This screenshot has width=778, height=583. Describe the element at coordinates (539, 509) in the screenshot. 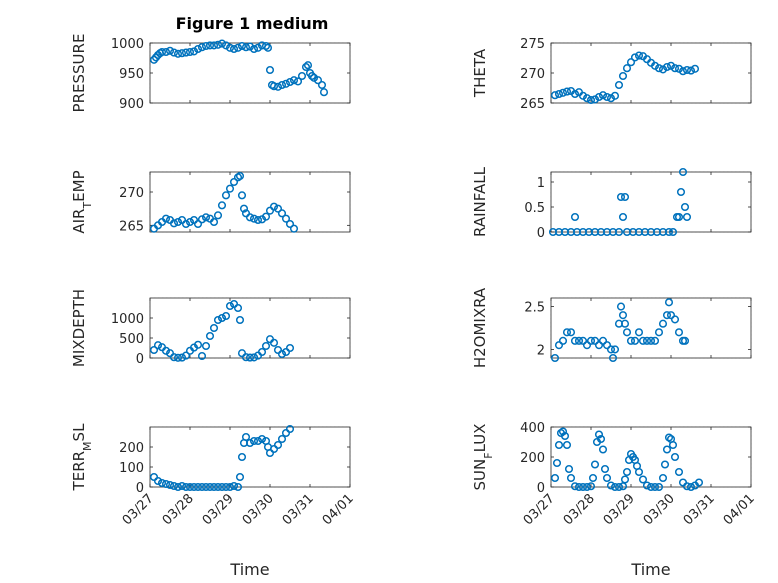

I see `x-tick-label: 03/27` at that location.